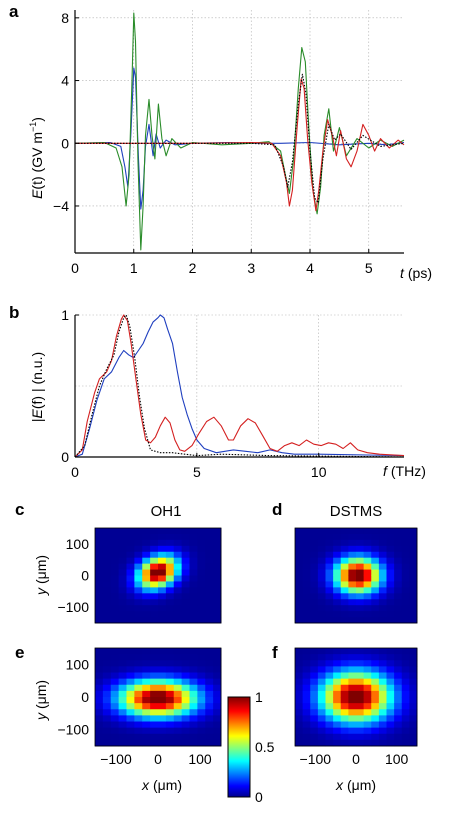  What do you see at coordinates (259, 797) in the screenshot?
I see `colorbar-tick-label: 0` at bounding box center [259, 797].